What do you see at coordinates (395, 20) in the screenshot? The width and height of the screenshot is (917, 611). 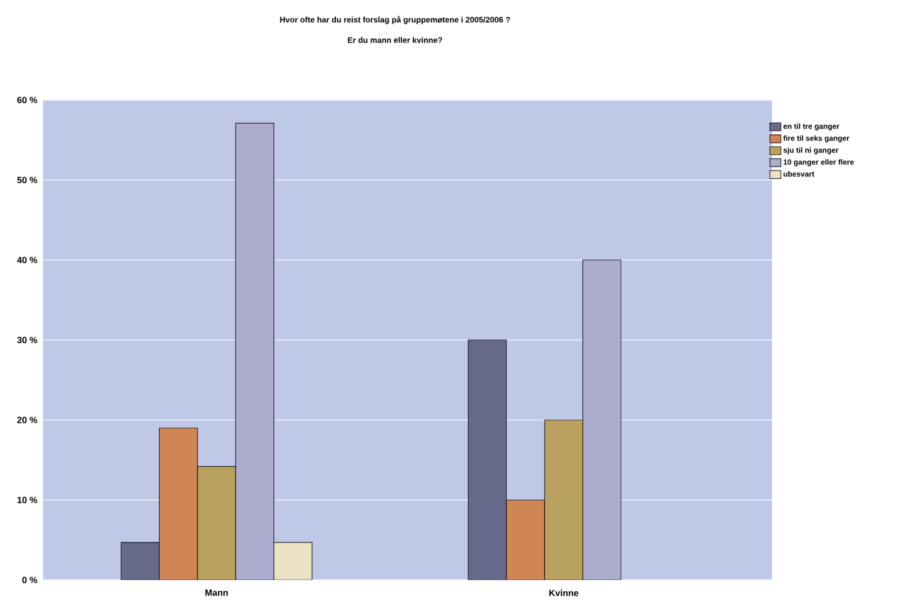 I see `chart-title: Hvor ofte har du reist forslag på gruppemøtene i 2005/2006 ?` at bounding box center [395, 20].